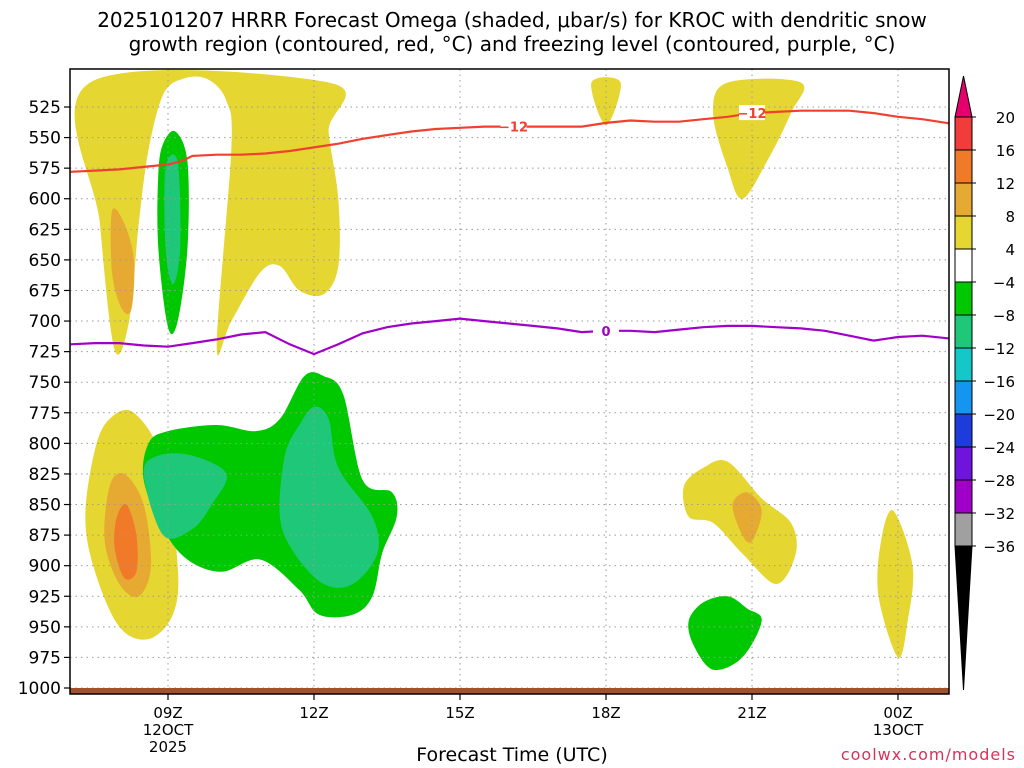 The width and height of the screenshot is (1024, 768). What do you see at coordinates (167, 713) in the screenshot?
I see `x-tick-label: 09Z` at bounding box center [167, 713].